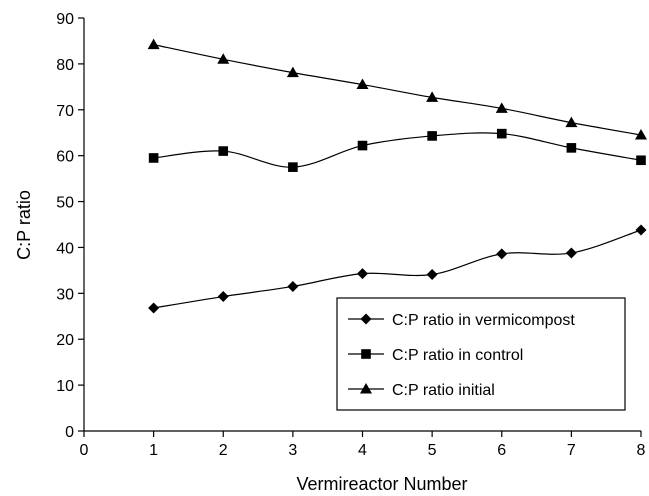 The width and height of the screenshot is (649, 496). Describe the element at coordinates (443, 390) in the screenshot. I see `legend-label: C:P ratio initial` at that location.